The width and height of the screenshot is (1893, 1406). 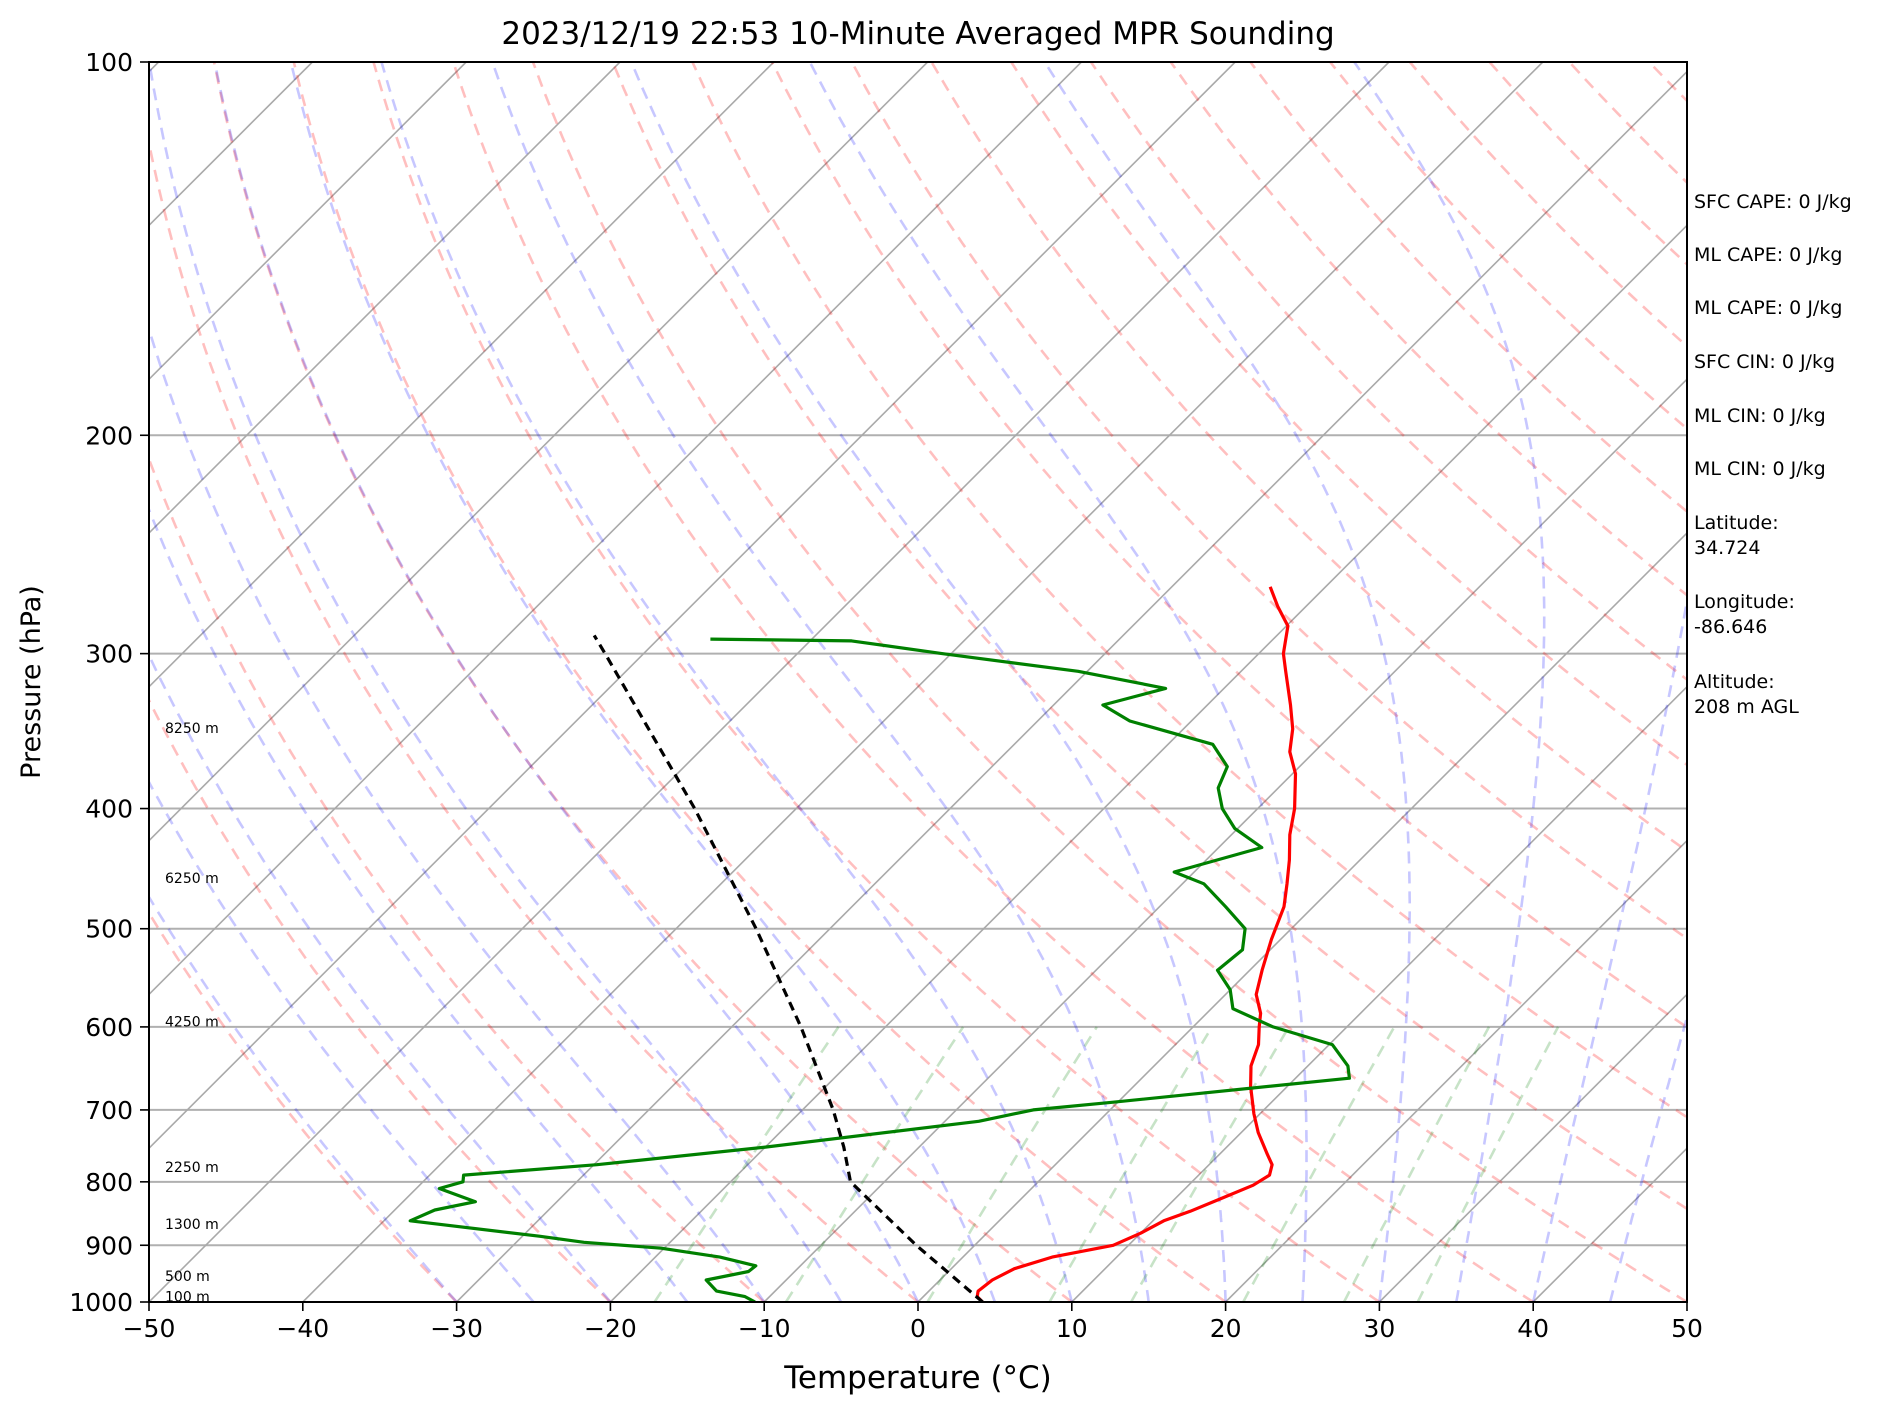 What do you see at coordinates (1765, 362) in the screenshot?
I see `sfc-cin-text: SFC CIN: 0 J/kg` at bounding box center [1765, 362].